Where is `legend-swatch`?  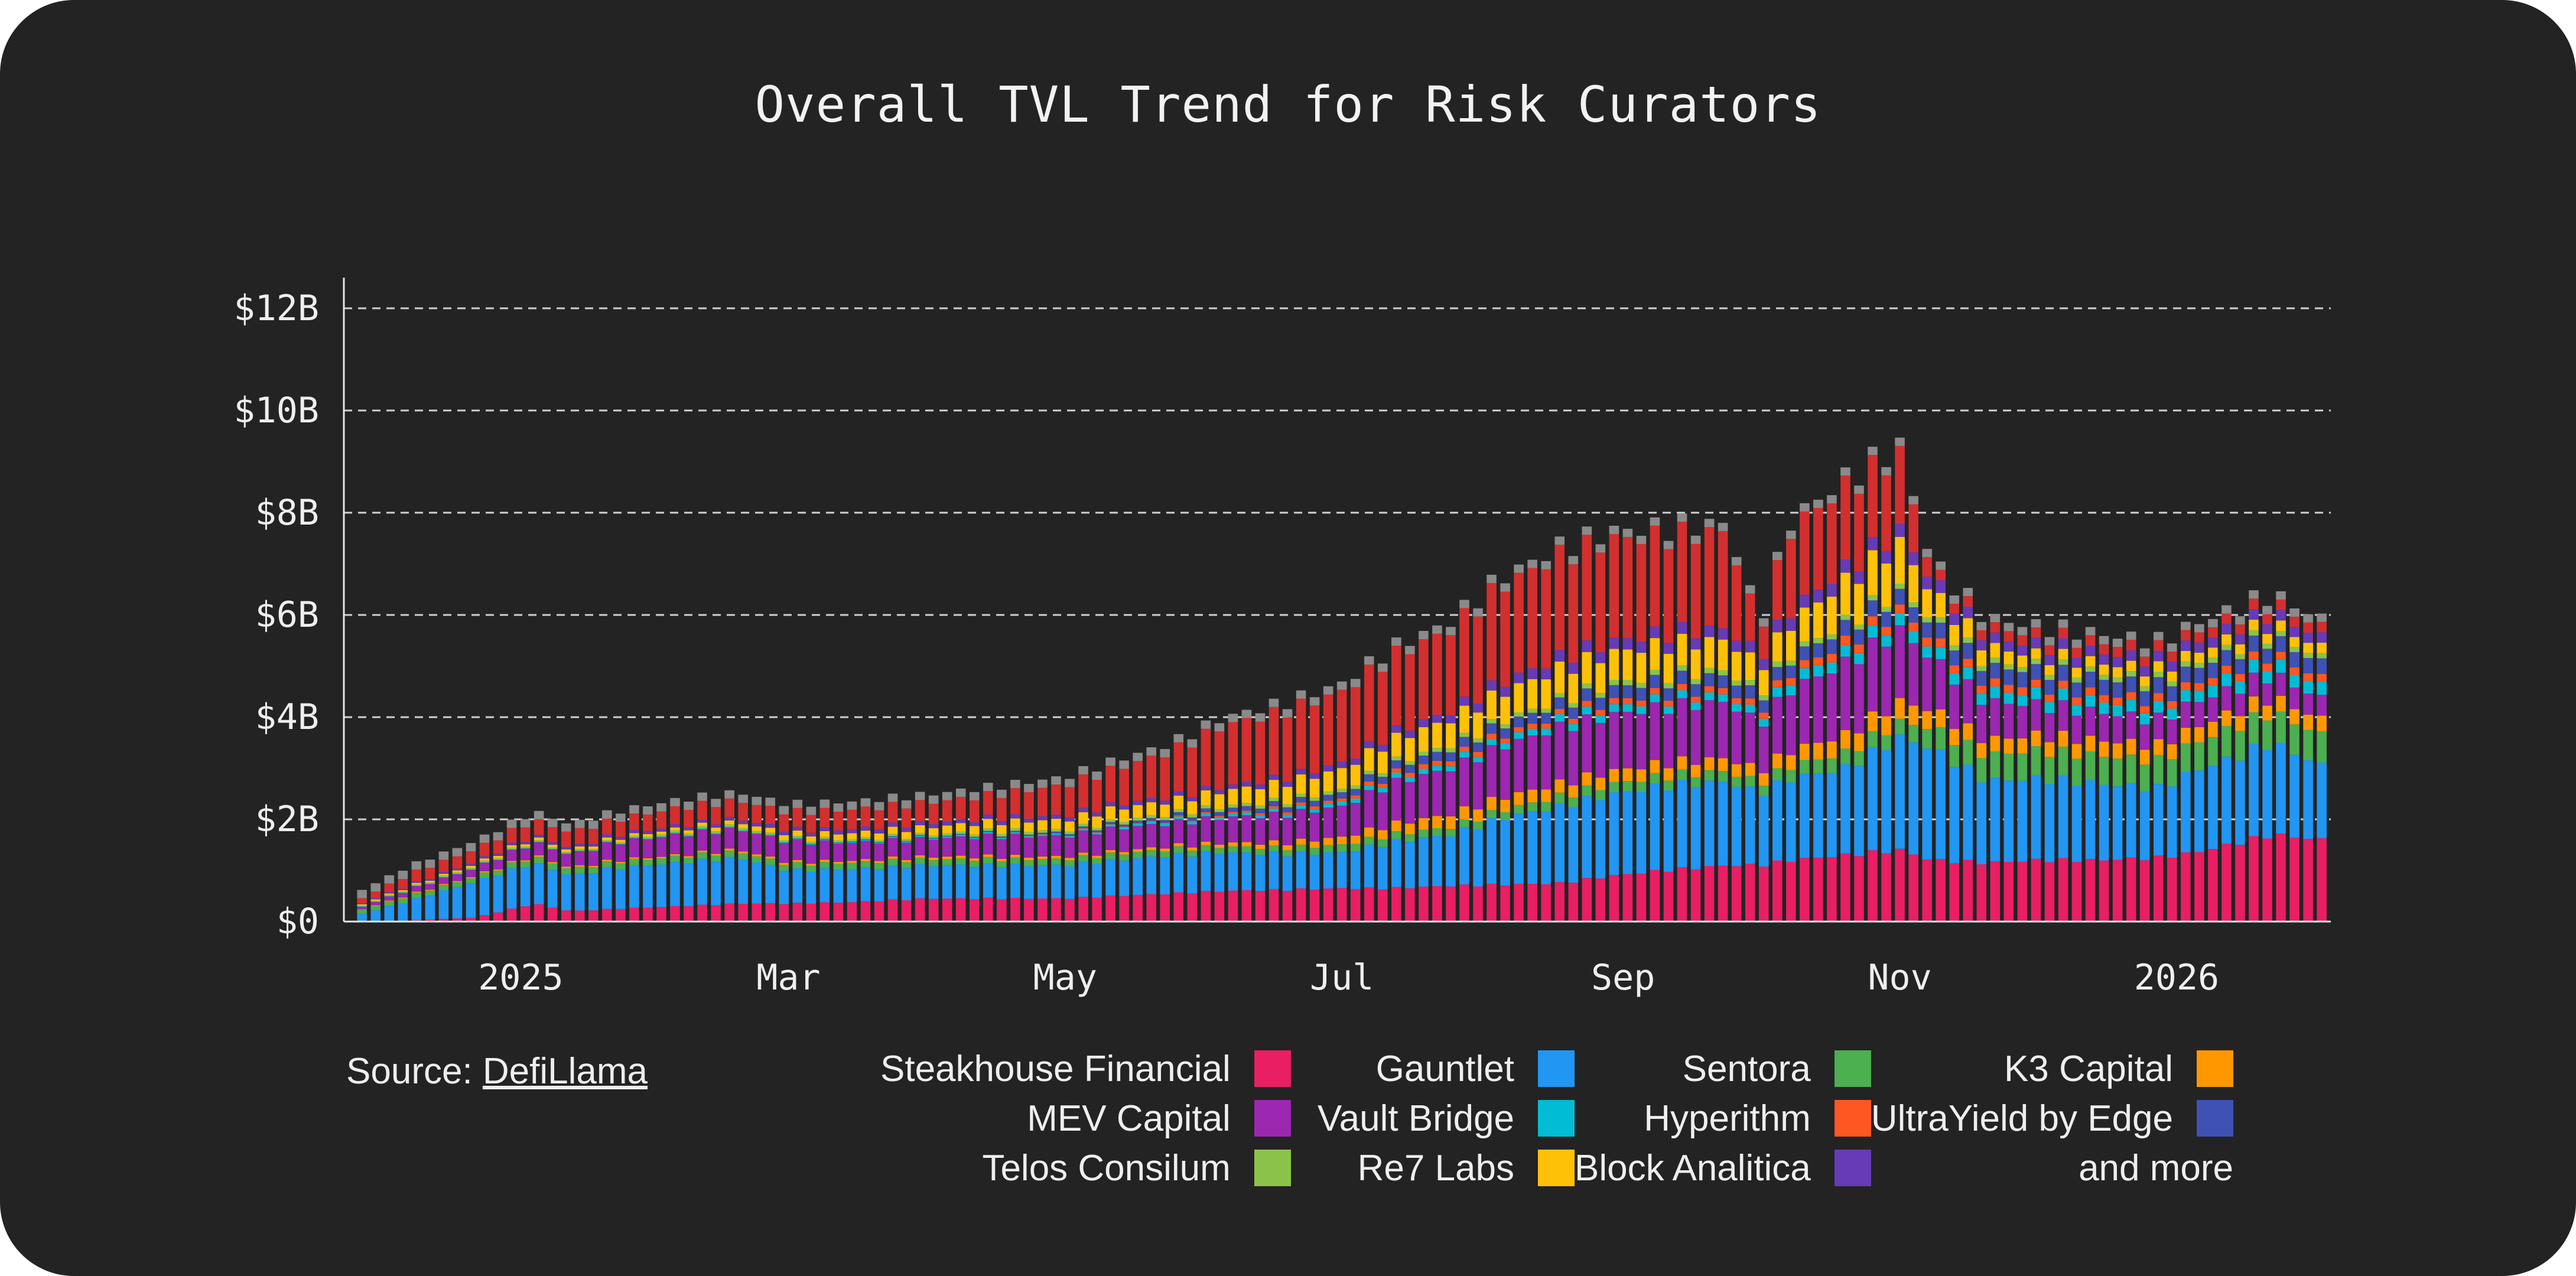
legend-swatch is located at coordinates (1272, 1118).